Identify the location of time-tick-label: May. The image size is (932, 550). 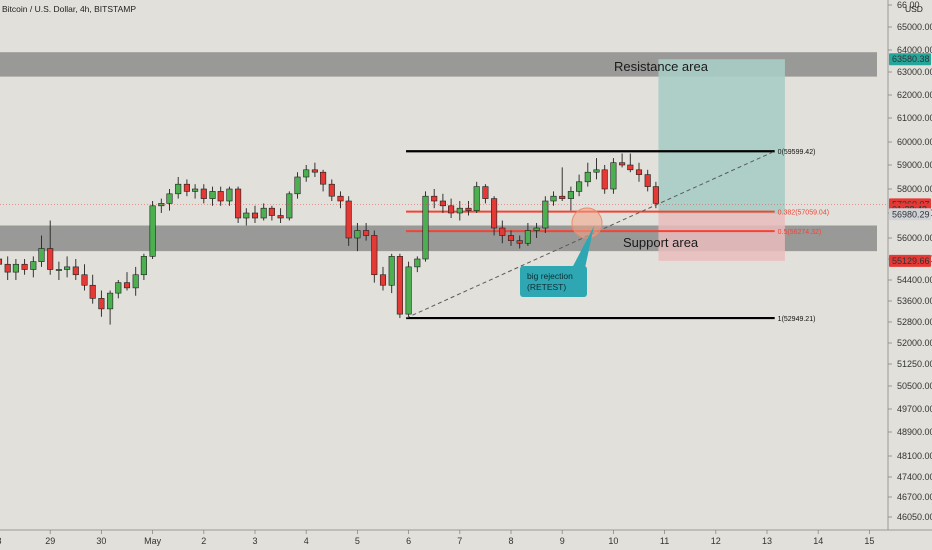
(153, 541).